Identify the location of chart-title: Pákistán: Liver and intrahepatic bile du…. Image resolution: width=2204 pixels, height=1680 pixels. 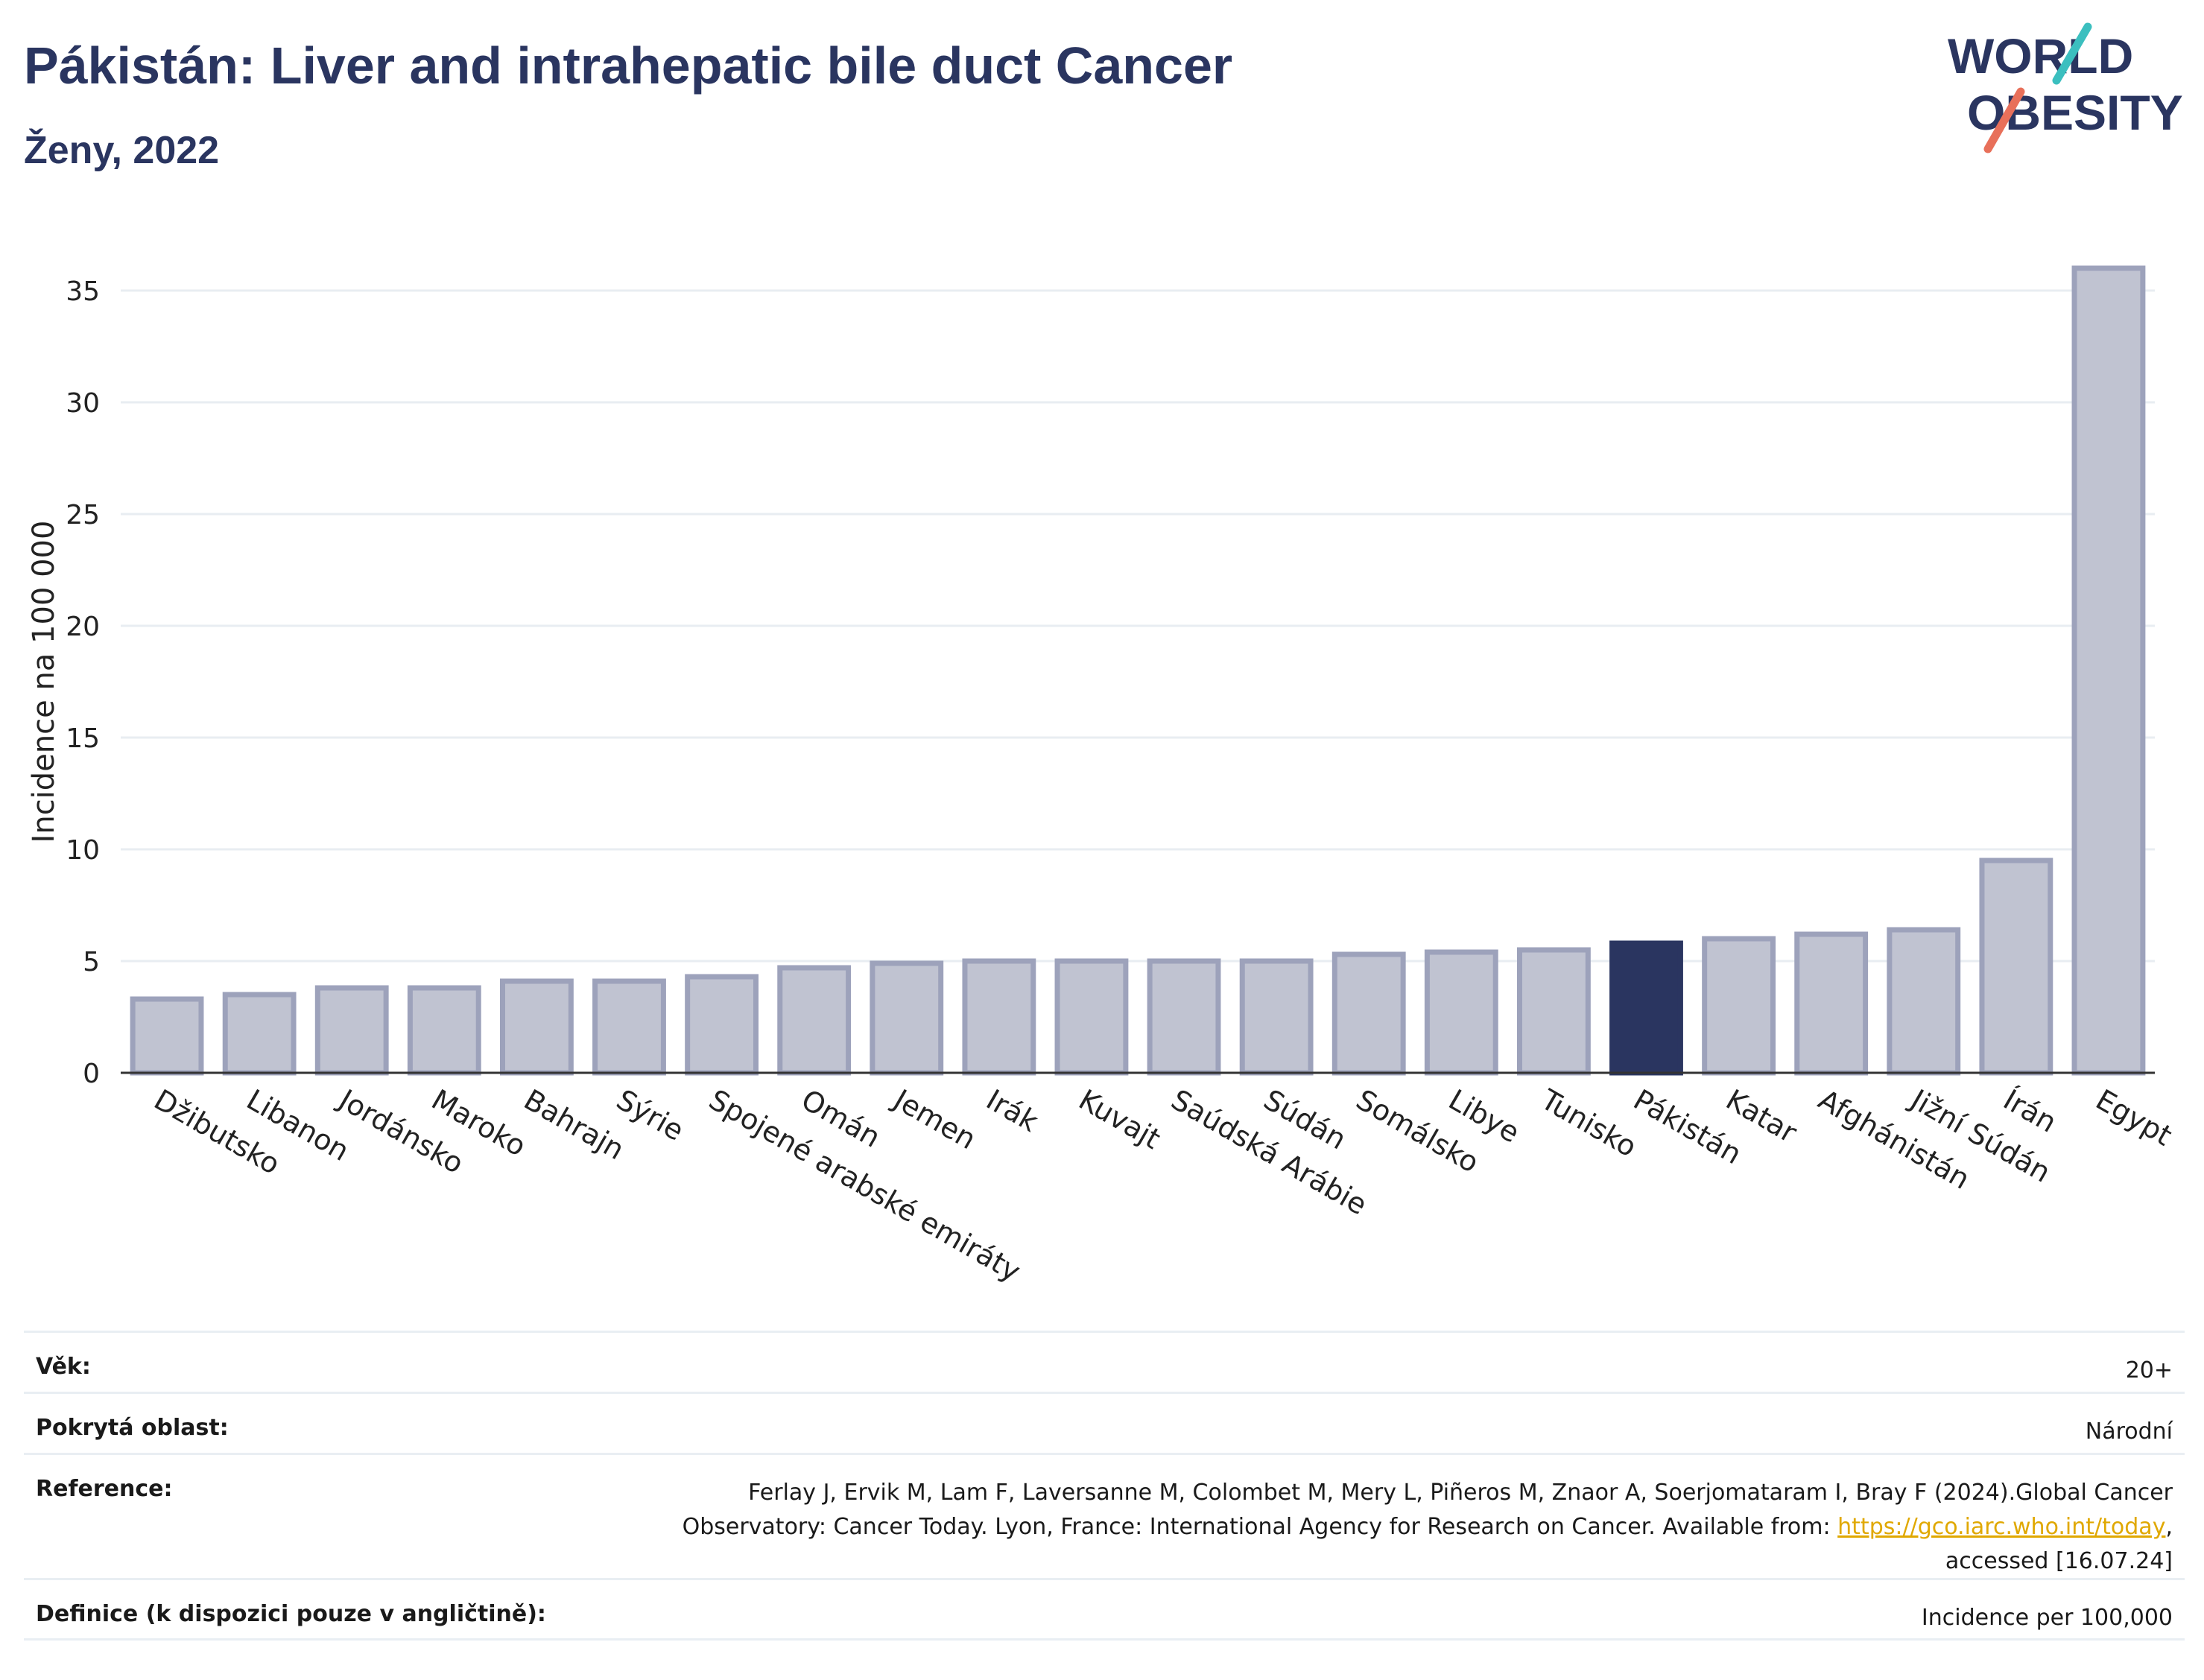
(628, 66).